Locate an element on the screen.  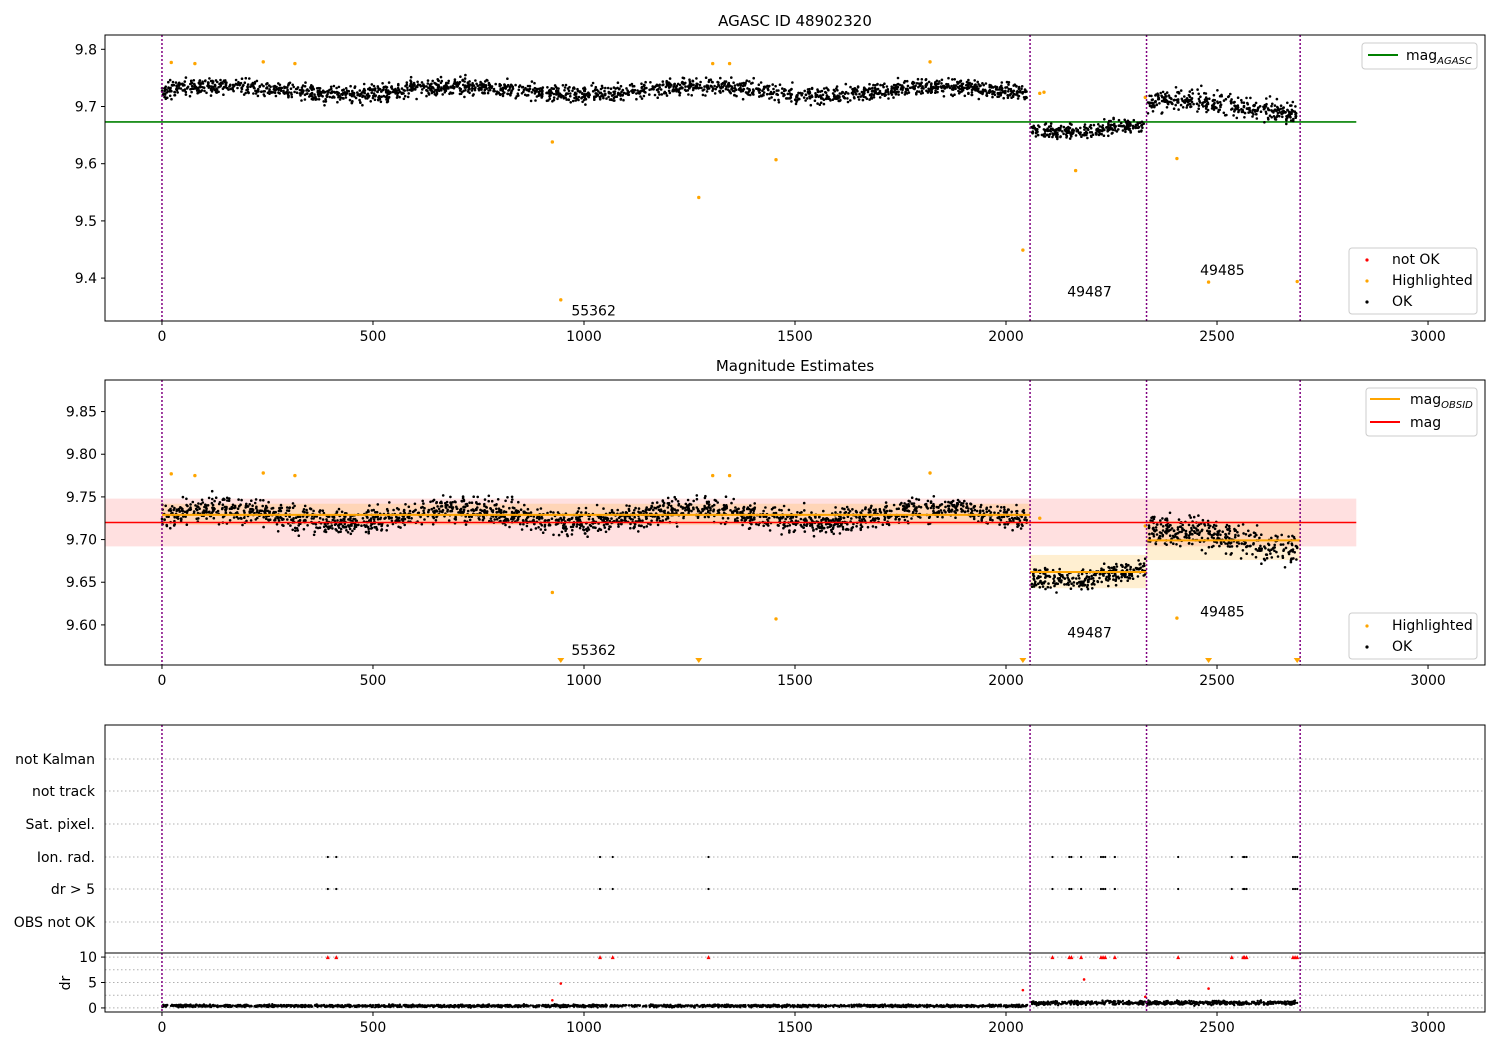
x-tick-label: 0 is located at coordinates (162, 337).